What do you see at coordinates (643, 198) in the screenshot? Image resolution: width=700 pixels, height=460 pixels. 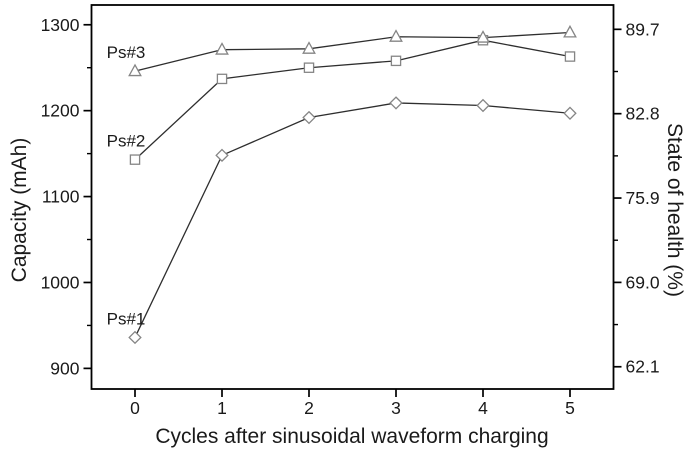 I see `right-axis-tick-label: 75.9` at bounding box center [643, 198].